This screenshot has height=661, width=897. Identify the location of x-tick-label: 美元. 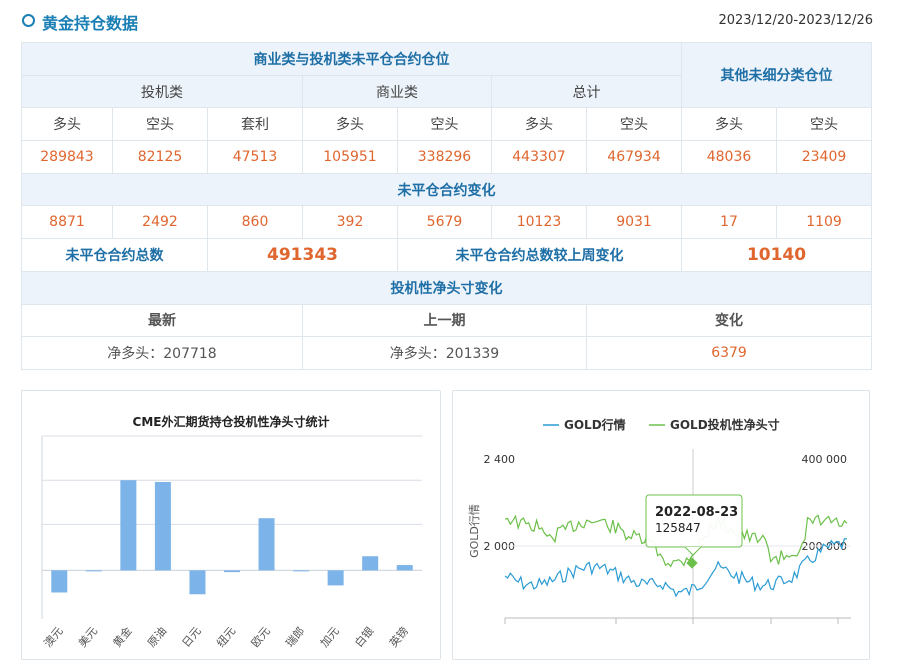
(88, 637).